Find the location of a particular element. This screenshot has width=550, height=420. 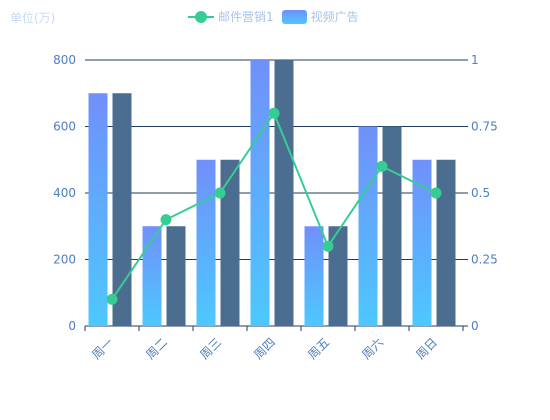

y-right-tick-label: 0 is located at coordinates (475, 326).